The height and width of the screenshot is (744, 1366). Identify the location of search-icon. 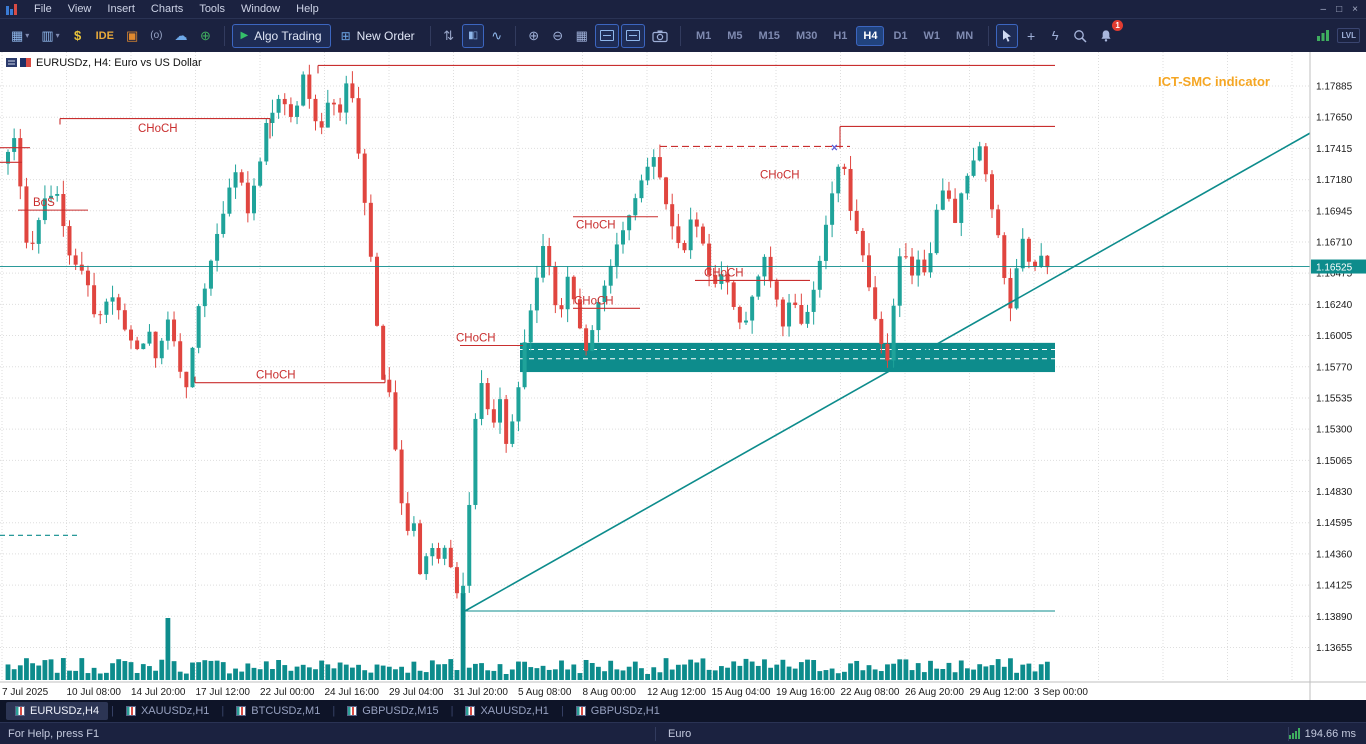
(1080, 36).